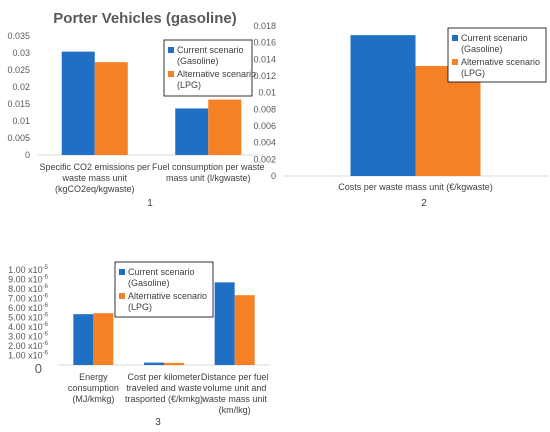 The width and height of the screenshot is (550, 432). Describe the element at coordinates (28, 356) in the screenshot. I see `y-tick-label: 1.00 x10-6` at that location.